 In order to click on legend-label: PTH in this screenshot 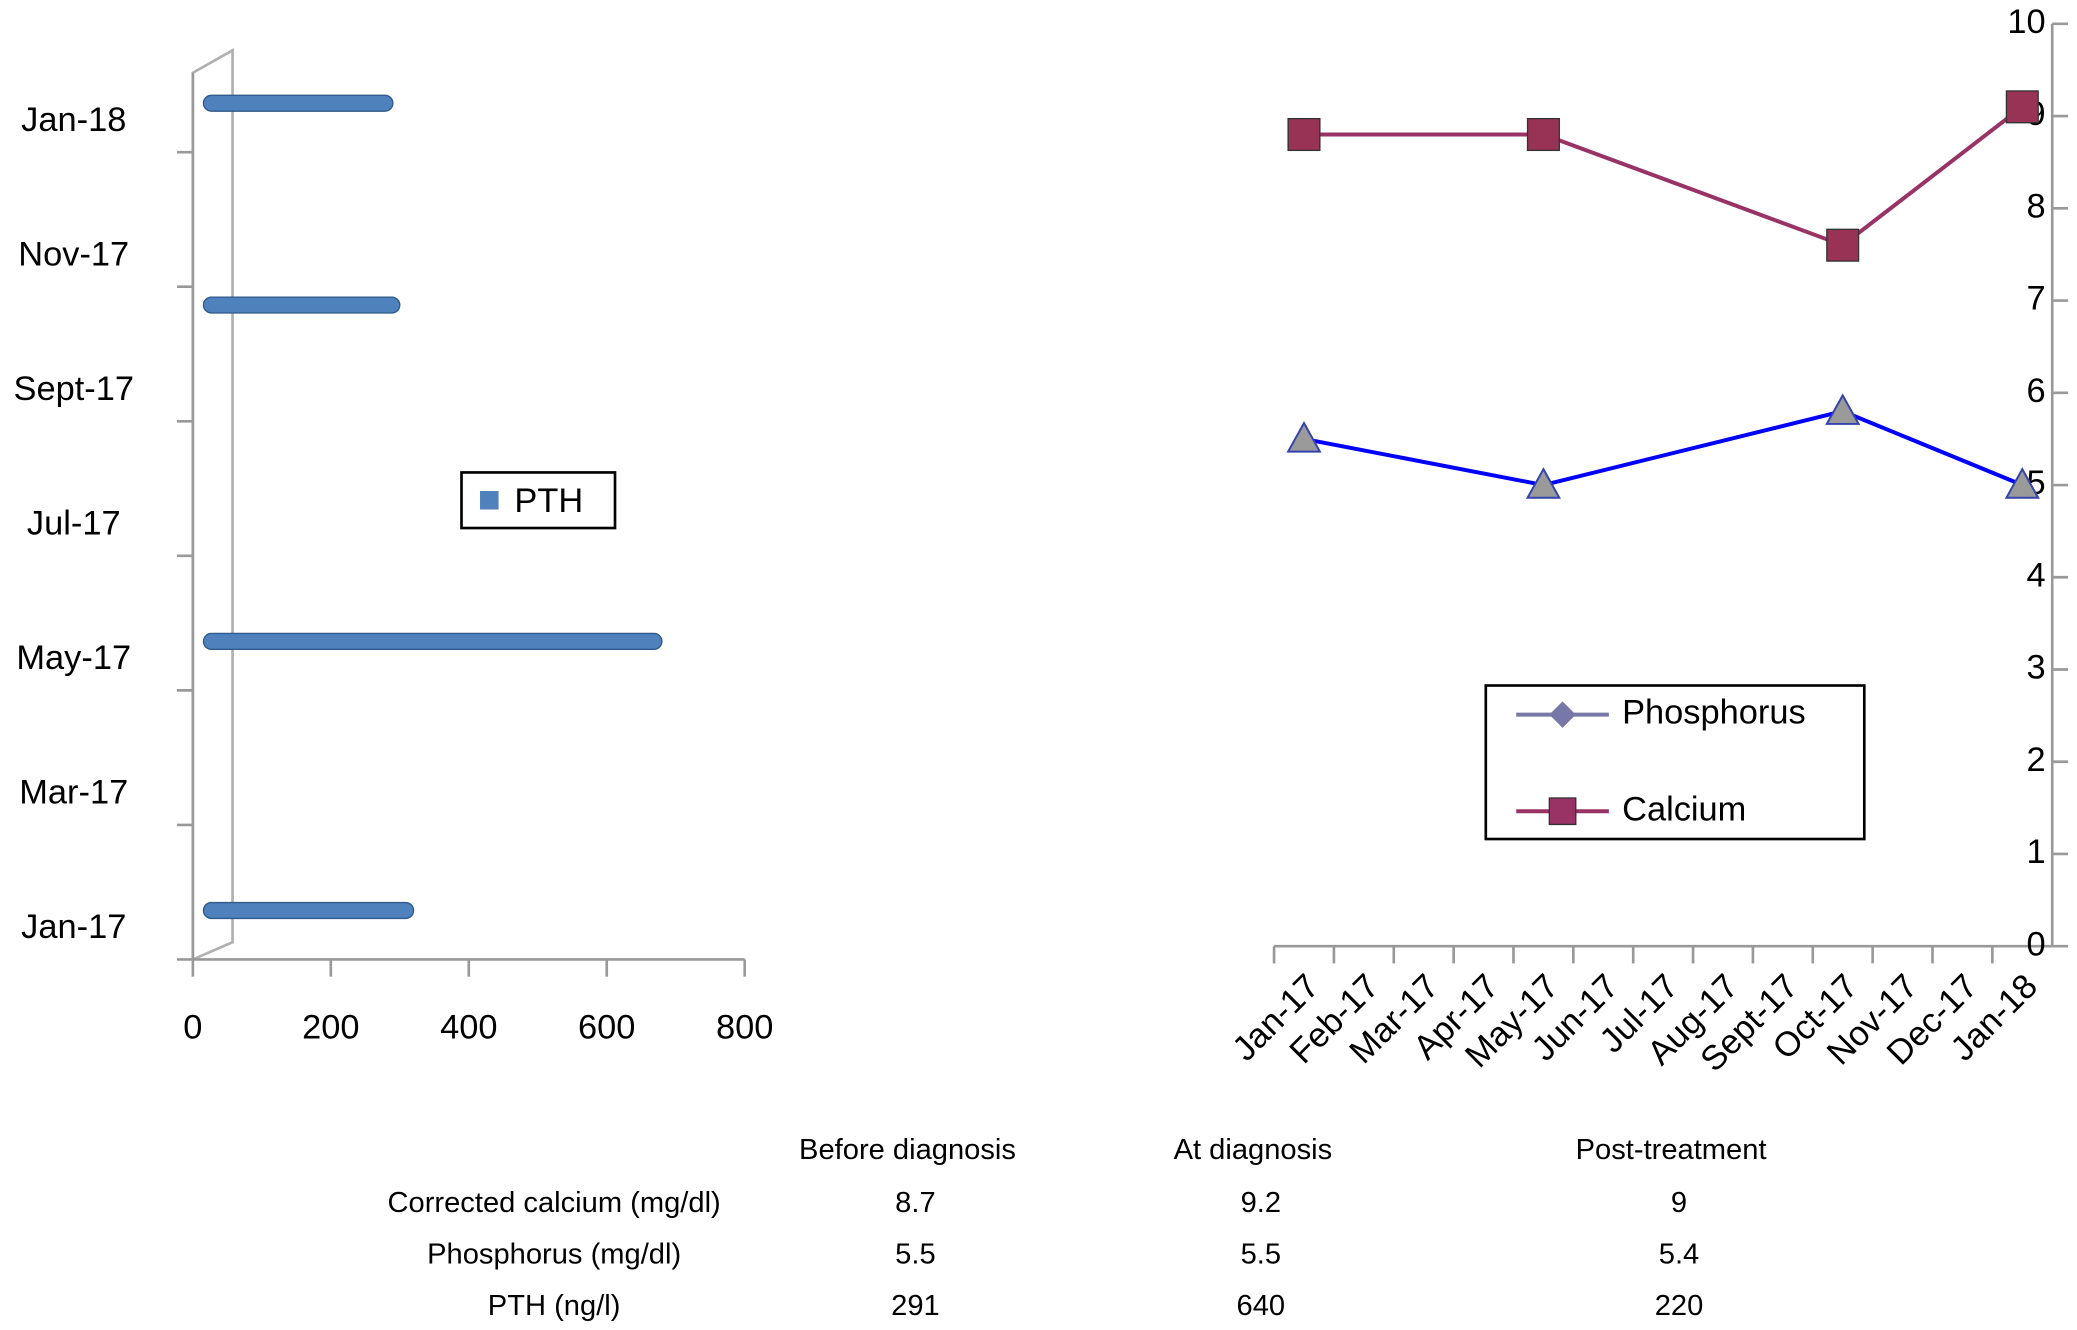, I will do `click(548, 501)`.